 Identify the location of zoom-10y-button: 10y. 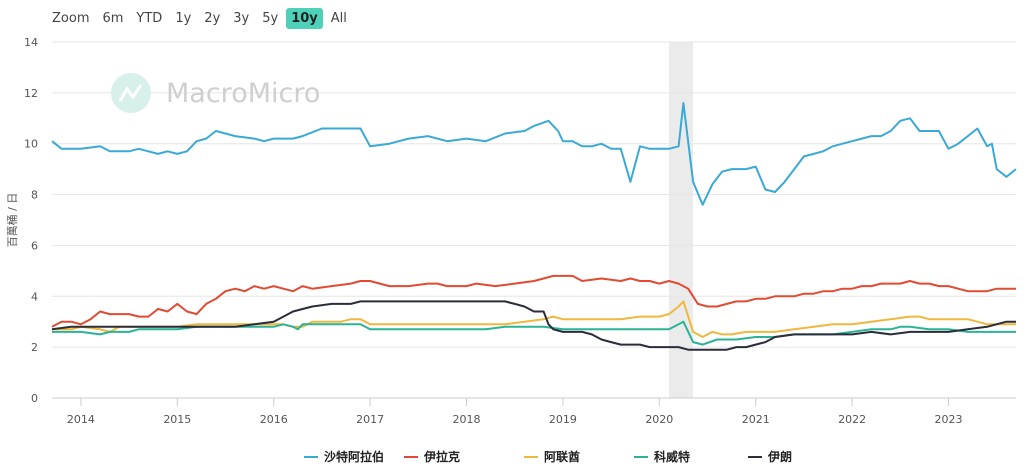
(304, 18).